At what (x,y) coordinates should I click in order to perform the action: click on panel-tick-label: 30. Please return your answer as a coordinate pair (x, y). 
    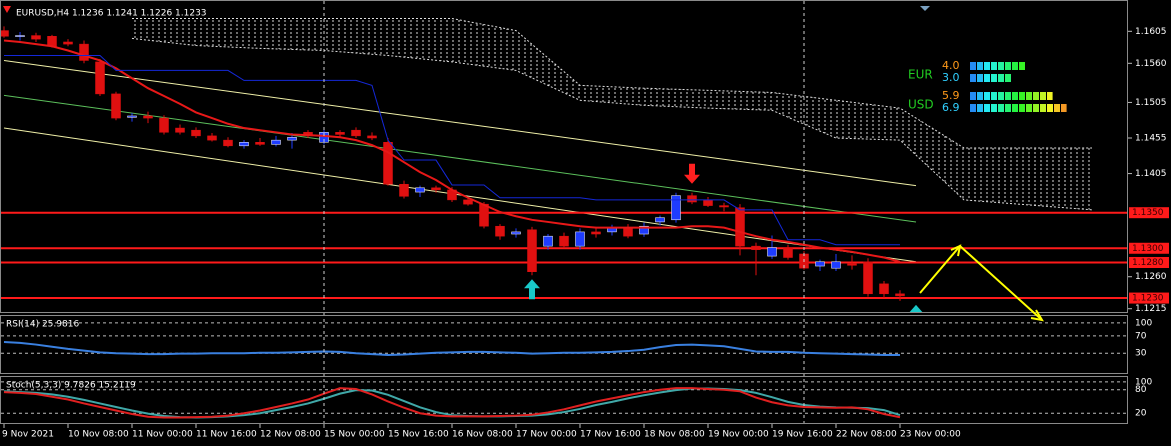
    Looking at the image, I should click on (1141, 354).